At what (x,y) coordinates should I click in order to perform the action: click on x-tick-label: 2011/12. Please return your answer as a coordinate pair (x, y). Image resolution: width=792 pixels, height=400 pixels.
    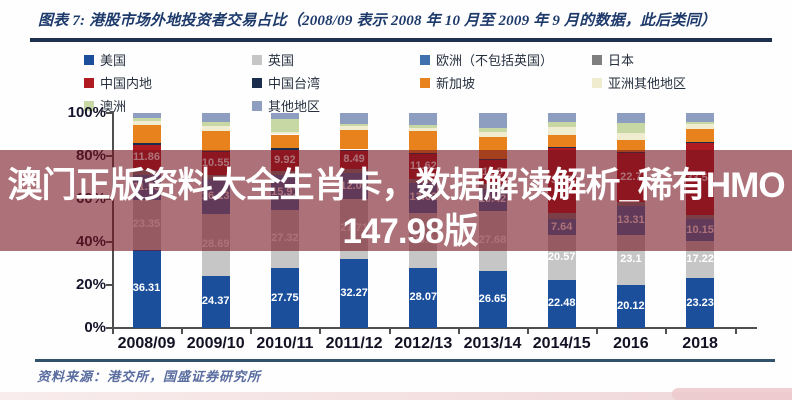
    Looking at the image, I should click on (354, 343).